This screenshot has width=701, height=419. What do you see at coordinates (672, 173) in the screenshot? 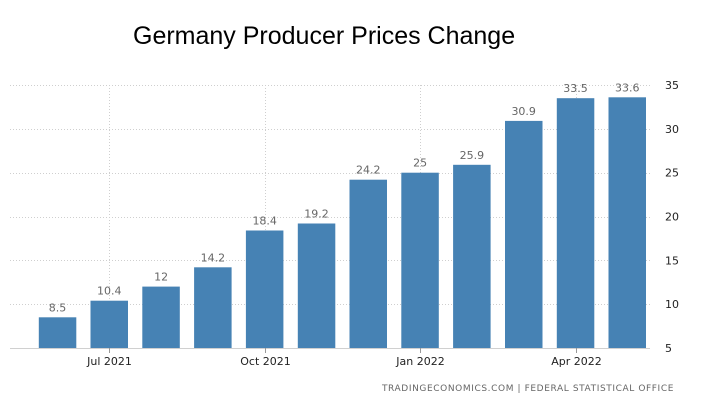
I see `y-tick-label: 25` at bounding box center [672, 173].